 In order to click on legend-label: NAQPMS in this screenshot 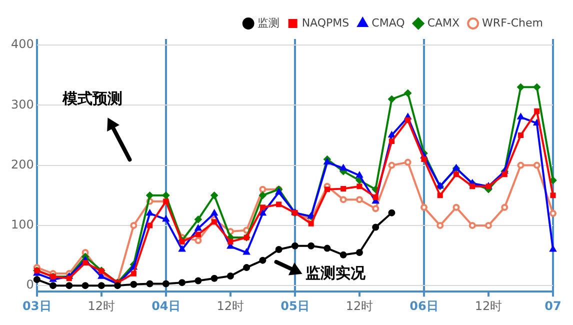, I will do `click(326, 23)`.